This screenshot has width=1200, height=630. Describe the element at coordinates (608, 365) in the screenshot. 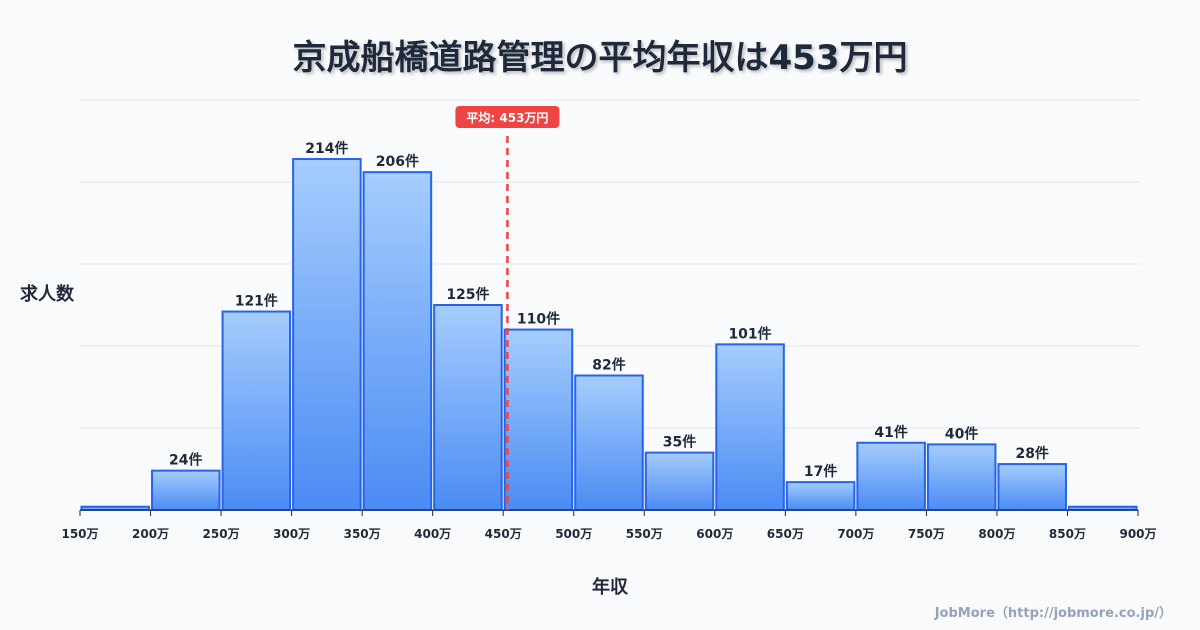

I see `bar-label: 82件` at that location.